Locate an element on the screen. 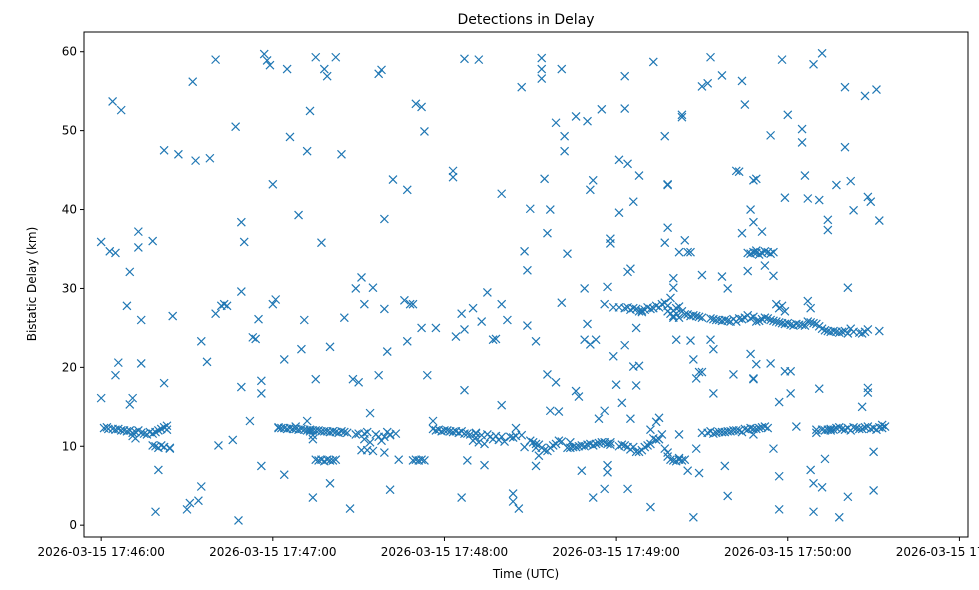 This screenshot has height=590, width=979. y-tick-label: 60 is located at coordinates (69, 52).